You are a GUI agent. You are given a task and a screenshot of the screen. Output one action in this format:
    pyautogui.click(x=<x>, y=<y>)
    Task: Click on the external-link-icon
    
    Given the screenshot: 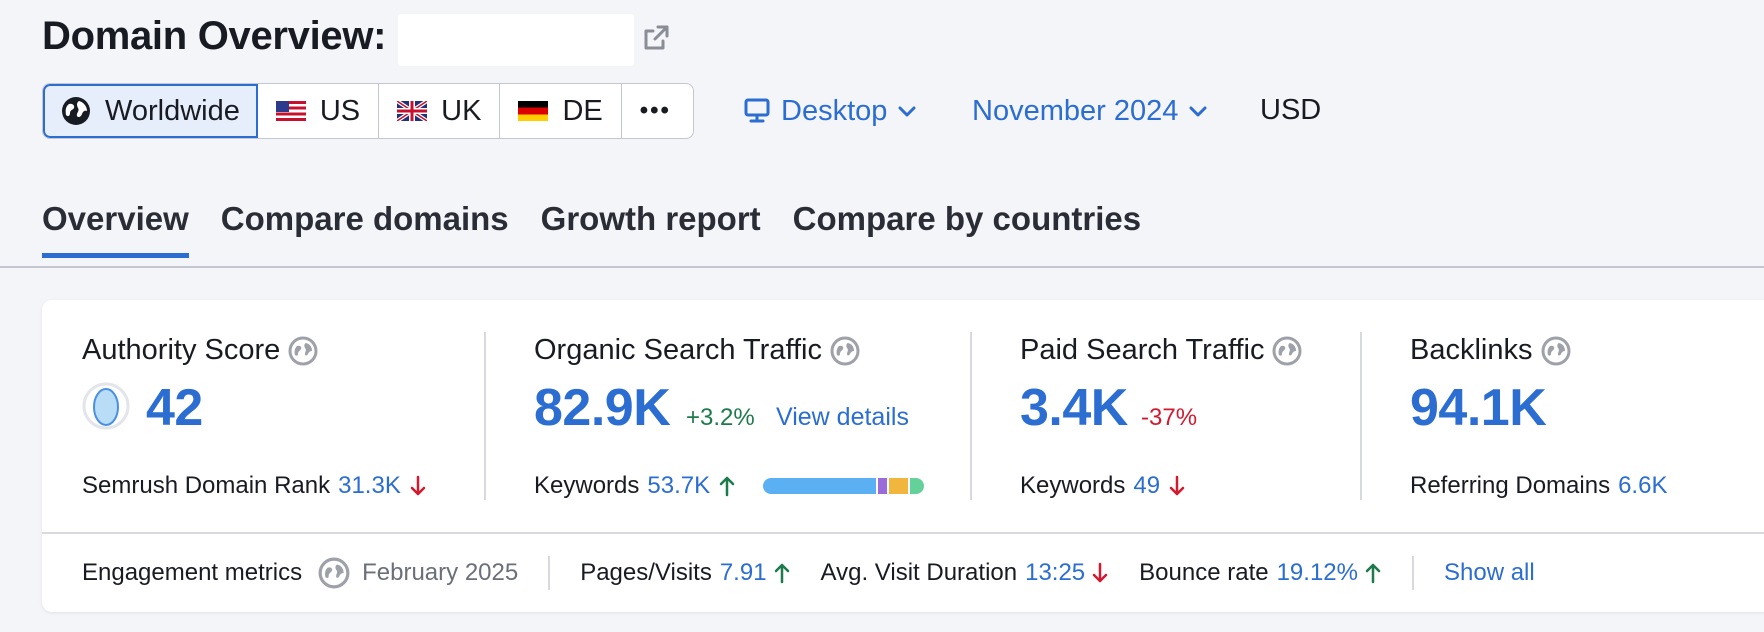 What is the action you would take?
    pyautogui.click(x=656, y=38)
    